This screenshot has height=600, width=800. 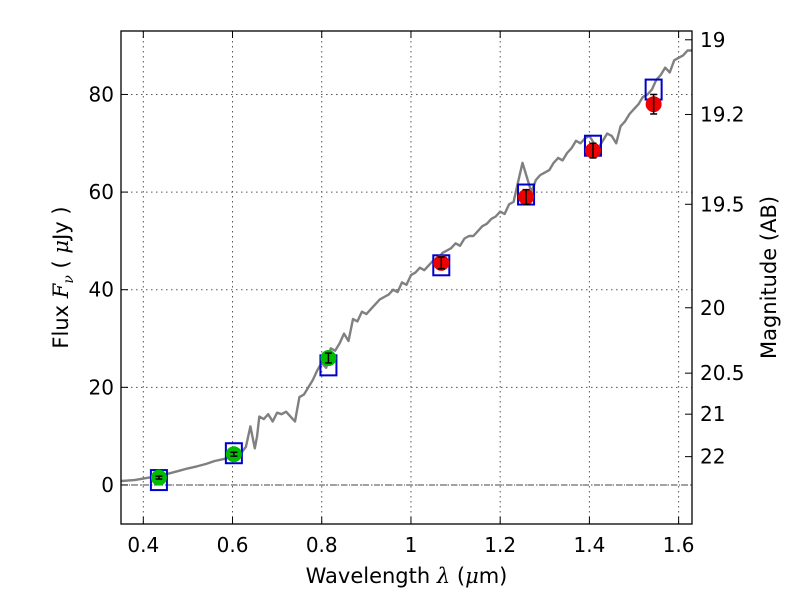 What do you see at coordinates (722, 204) in the screenshot?
I see `y2-tick-label: 19.5` at bounding box center [722, 204].